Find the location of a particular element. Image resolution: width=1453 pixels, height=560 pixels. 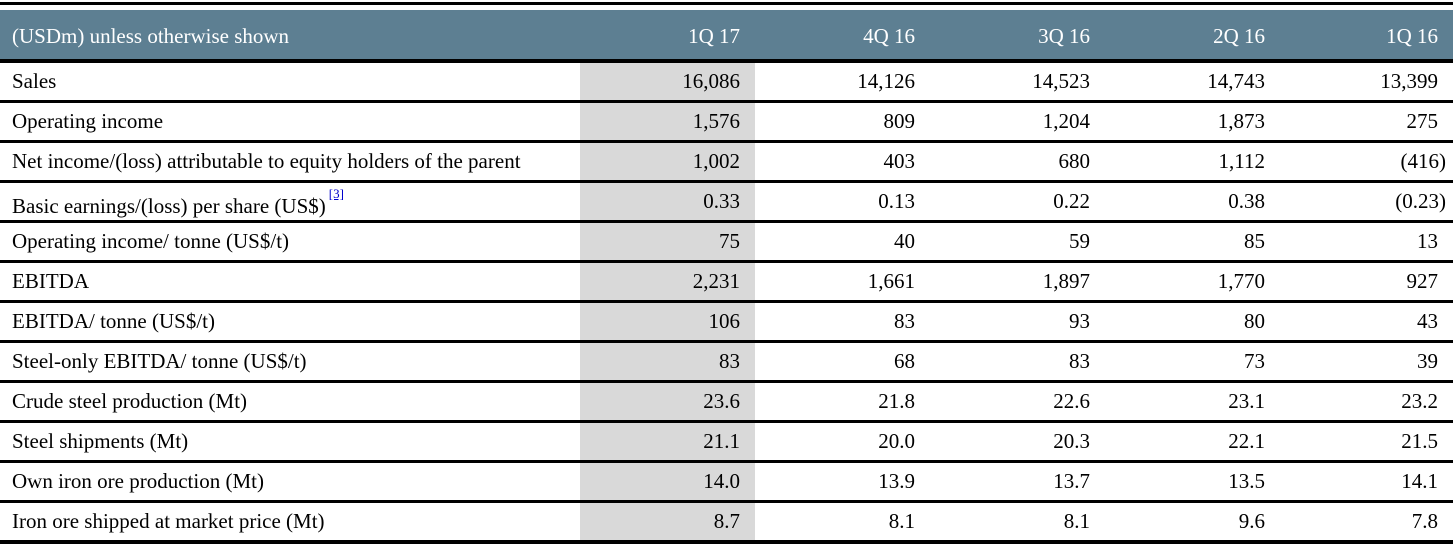

value-cell-4q16: 809 is located at coordinates (899, 121).